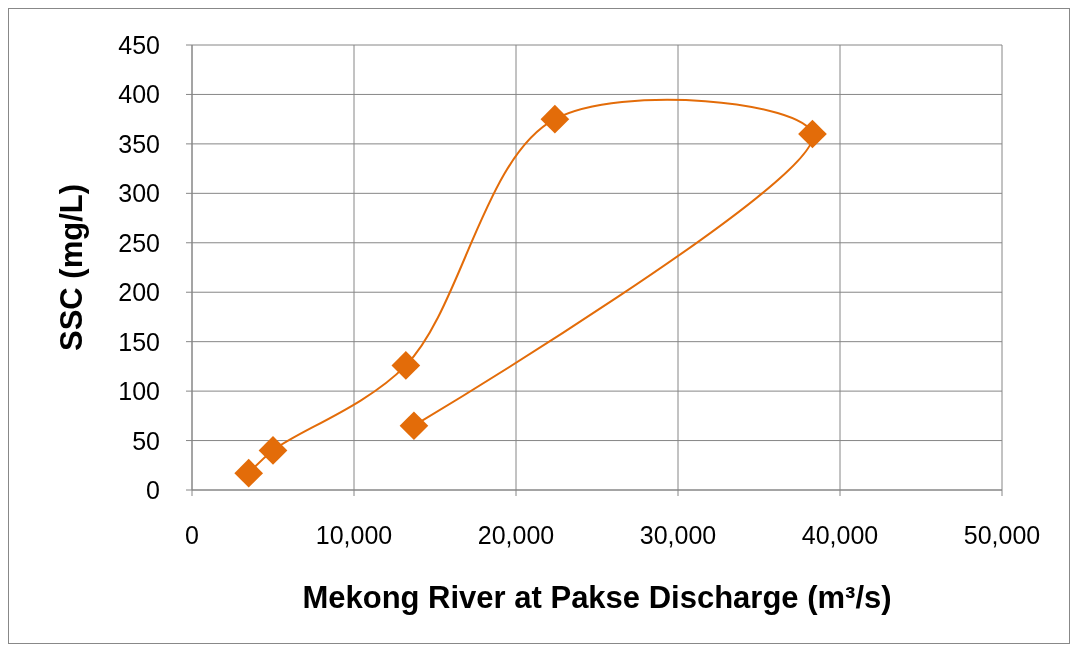  Describe the element at coordinates (1002, 535) in the screenshot. I see `x-tick-label: 50,000` at that location.